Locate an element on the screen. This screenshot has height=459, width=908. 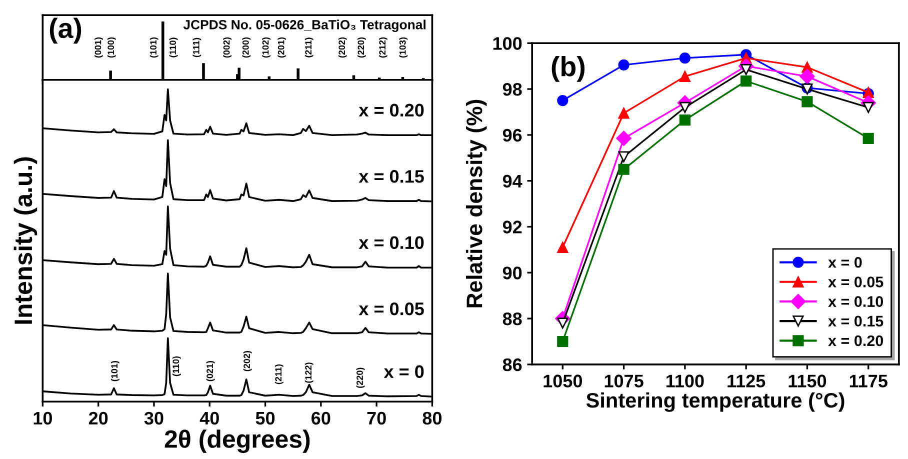
y-tick-label: 100 is located at coordinates (507, 43).